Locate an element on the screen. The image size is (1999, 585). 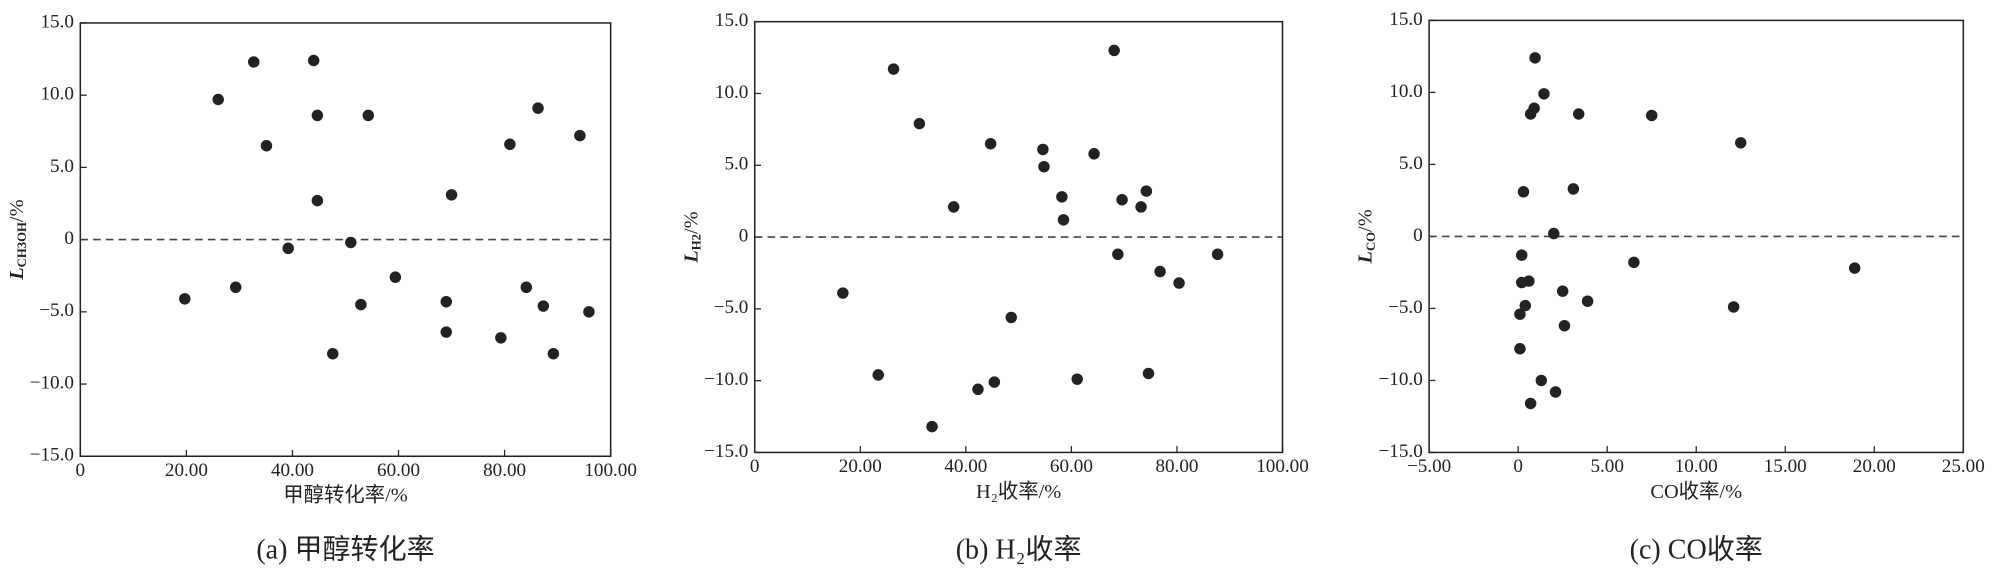
y-tick-label: 5.0 is located at coordinates (736, 164).